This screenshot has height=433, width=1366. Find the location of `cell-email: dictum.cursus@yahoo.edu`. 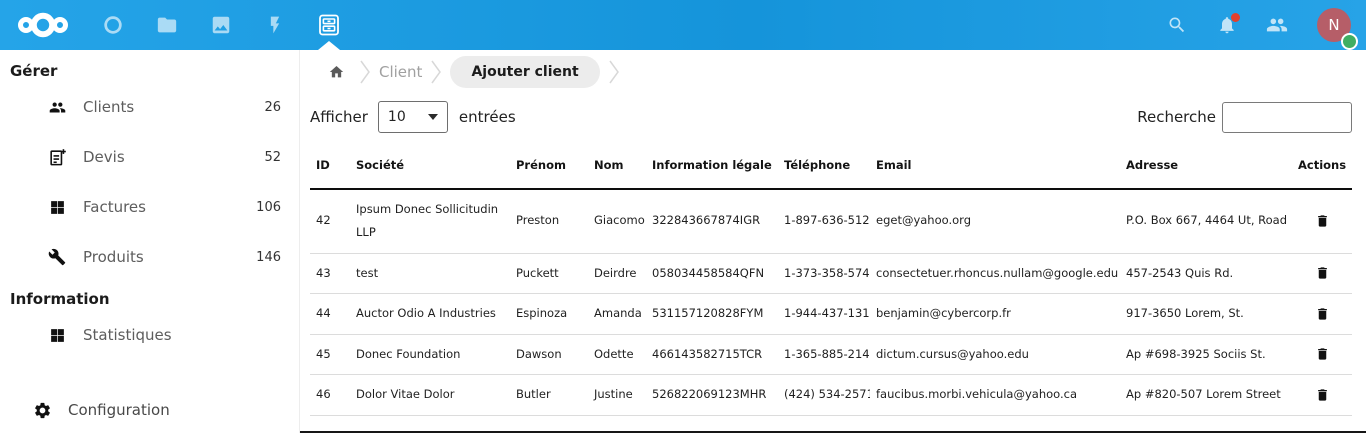

cell-email: dictum.cursus@yahoo.edu is located at coordinates (995, 355).